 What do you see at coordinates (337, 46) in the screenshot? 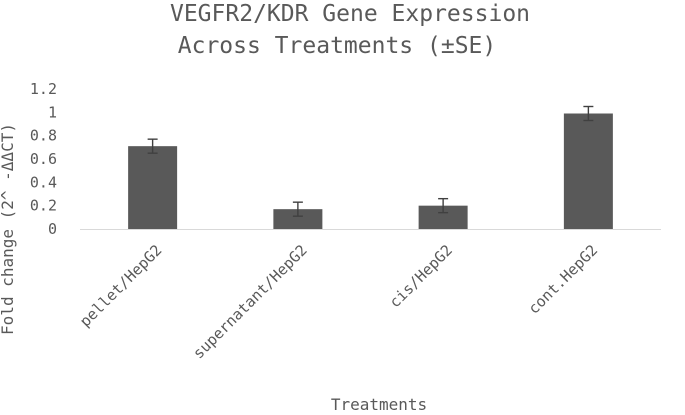
I see `chart-title-line-2: Across Treatments (±SE)` at bounding box center [337, 46].